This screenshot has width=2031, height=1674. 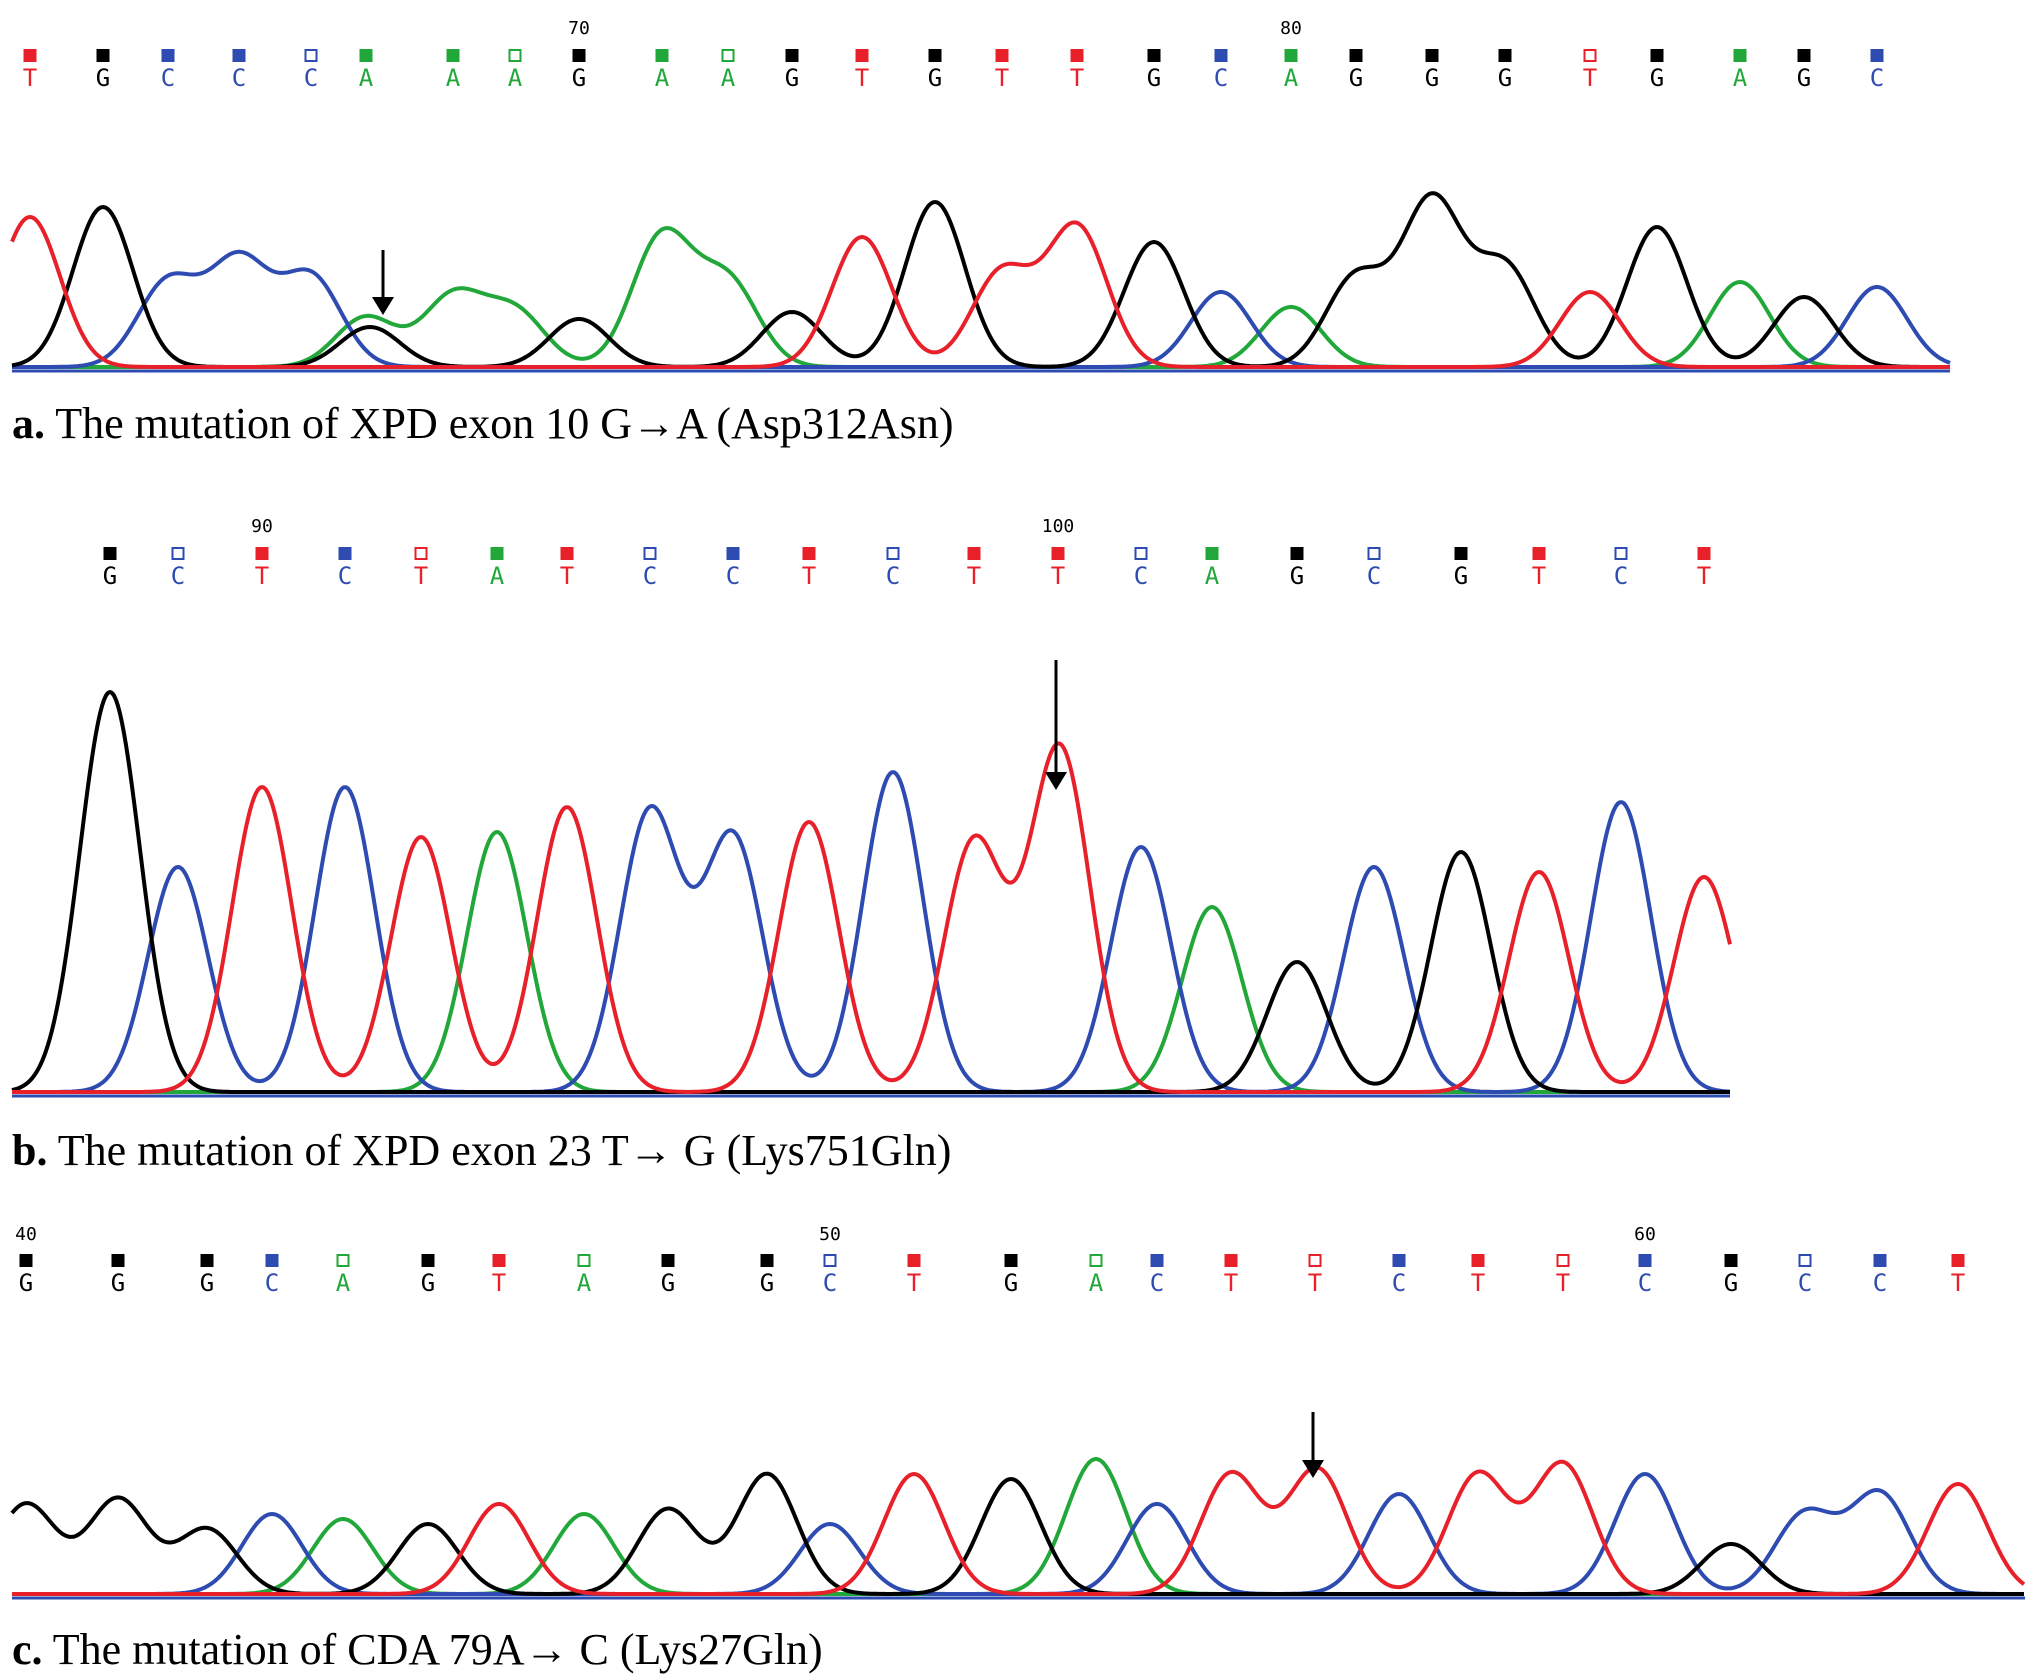 What do you see at coordinates (262, 526) in the screenshot?
I see `base-position-label: 90` at bounding box center [262, 526].